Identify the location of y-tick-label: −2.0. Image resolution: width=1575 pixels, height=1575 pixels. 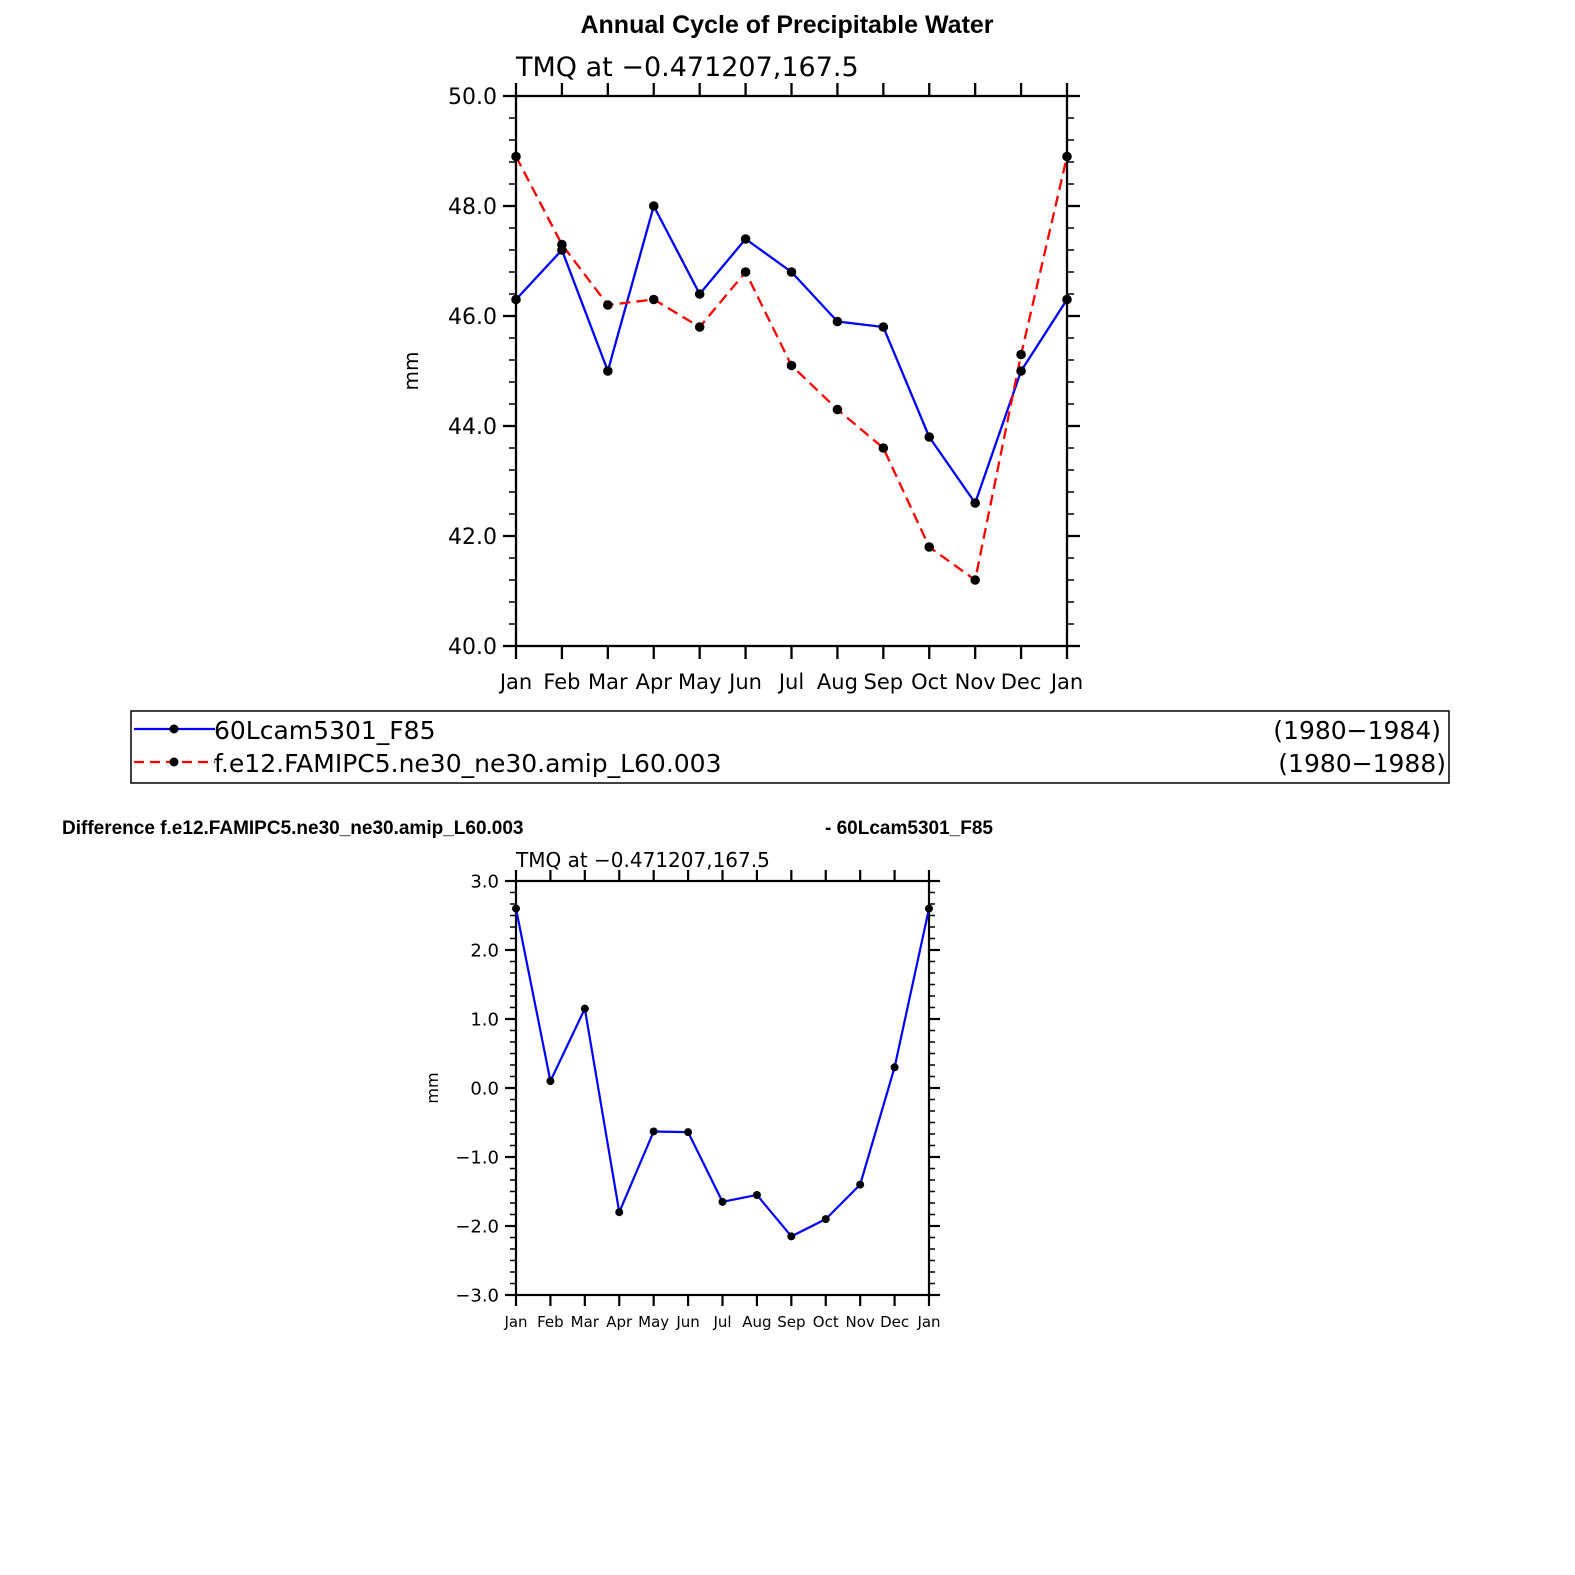
(477, 1226).